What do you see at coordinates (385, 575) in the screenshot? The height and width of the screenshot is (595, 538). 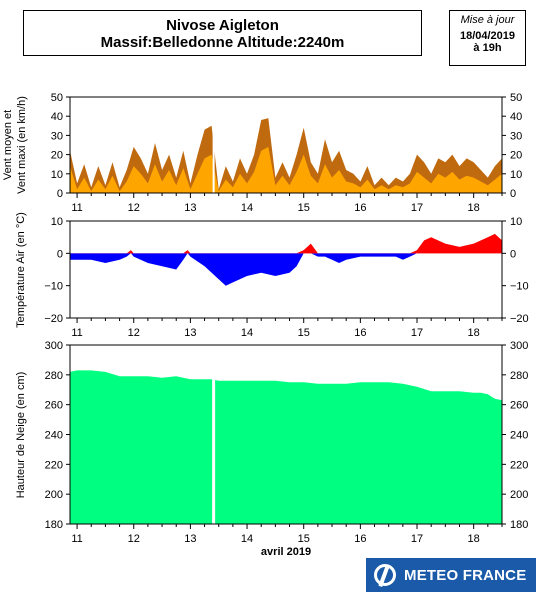 I see `meteo-france-logo-icon` at bounding box center [385, 575].